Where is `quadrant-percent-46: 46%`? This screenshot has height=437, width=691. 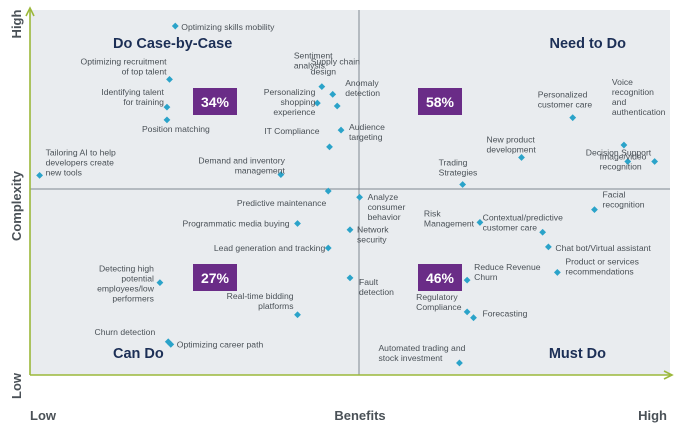 quadrant-percent-46: 46% is located at coordinates (440, 278).